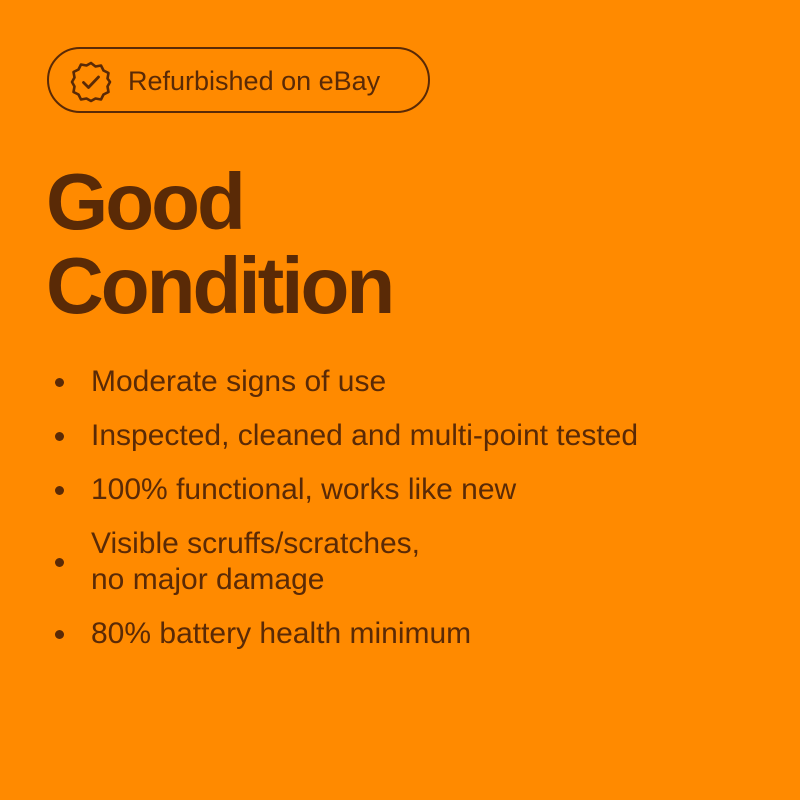 The height and width of the screenshot is (800, 800). I want to click on title-line-1: Good, so click(146, 201).